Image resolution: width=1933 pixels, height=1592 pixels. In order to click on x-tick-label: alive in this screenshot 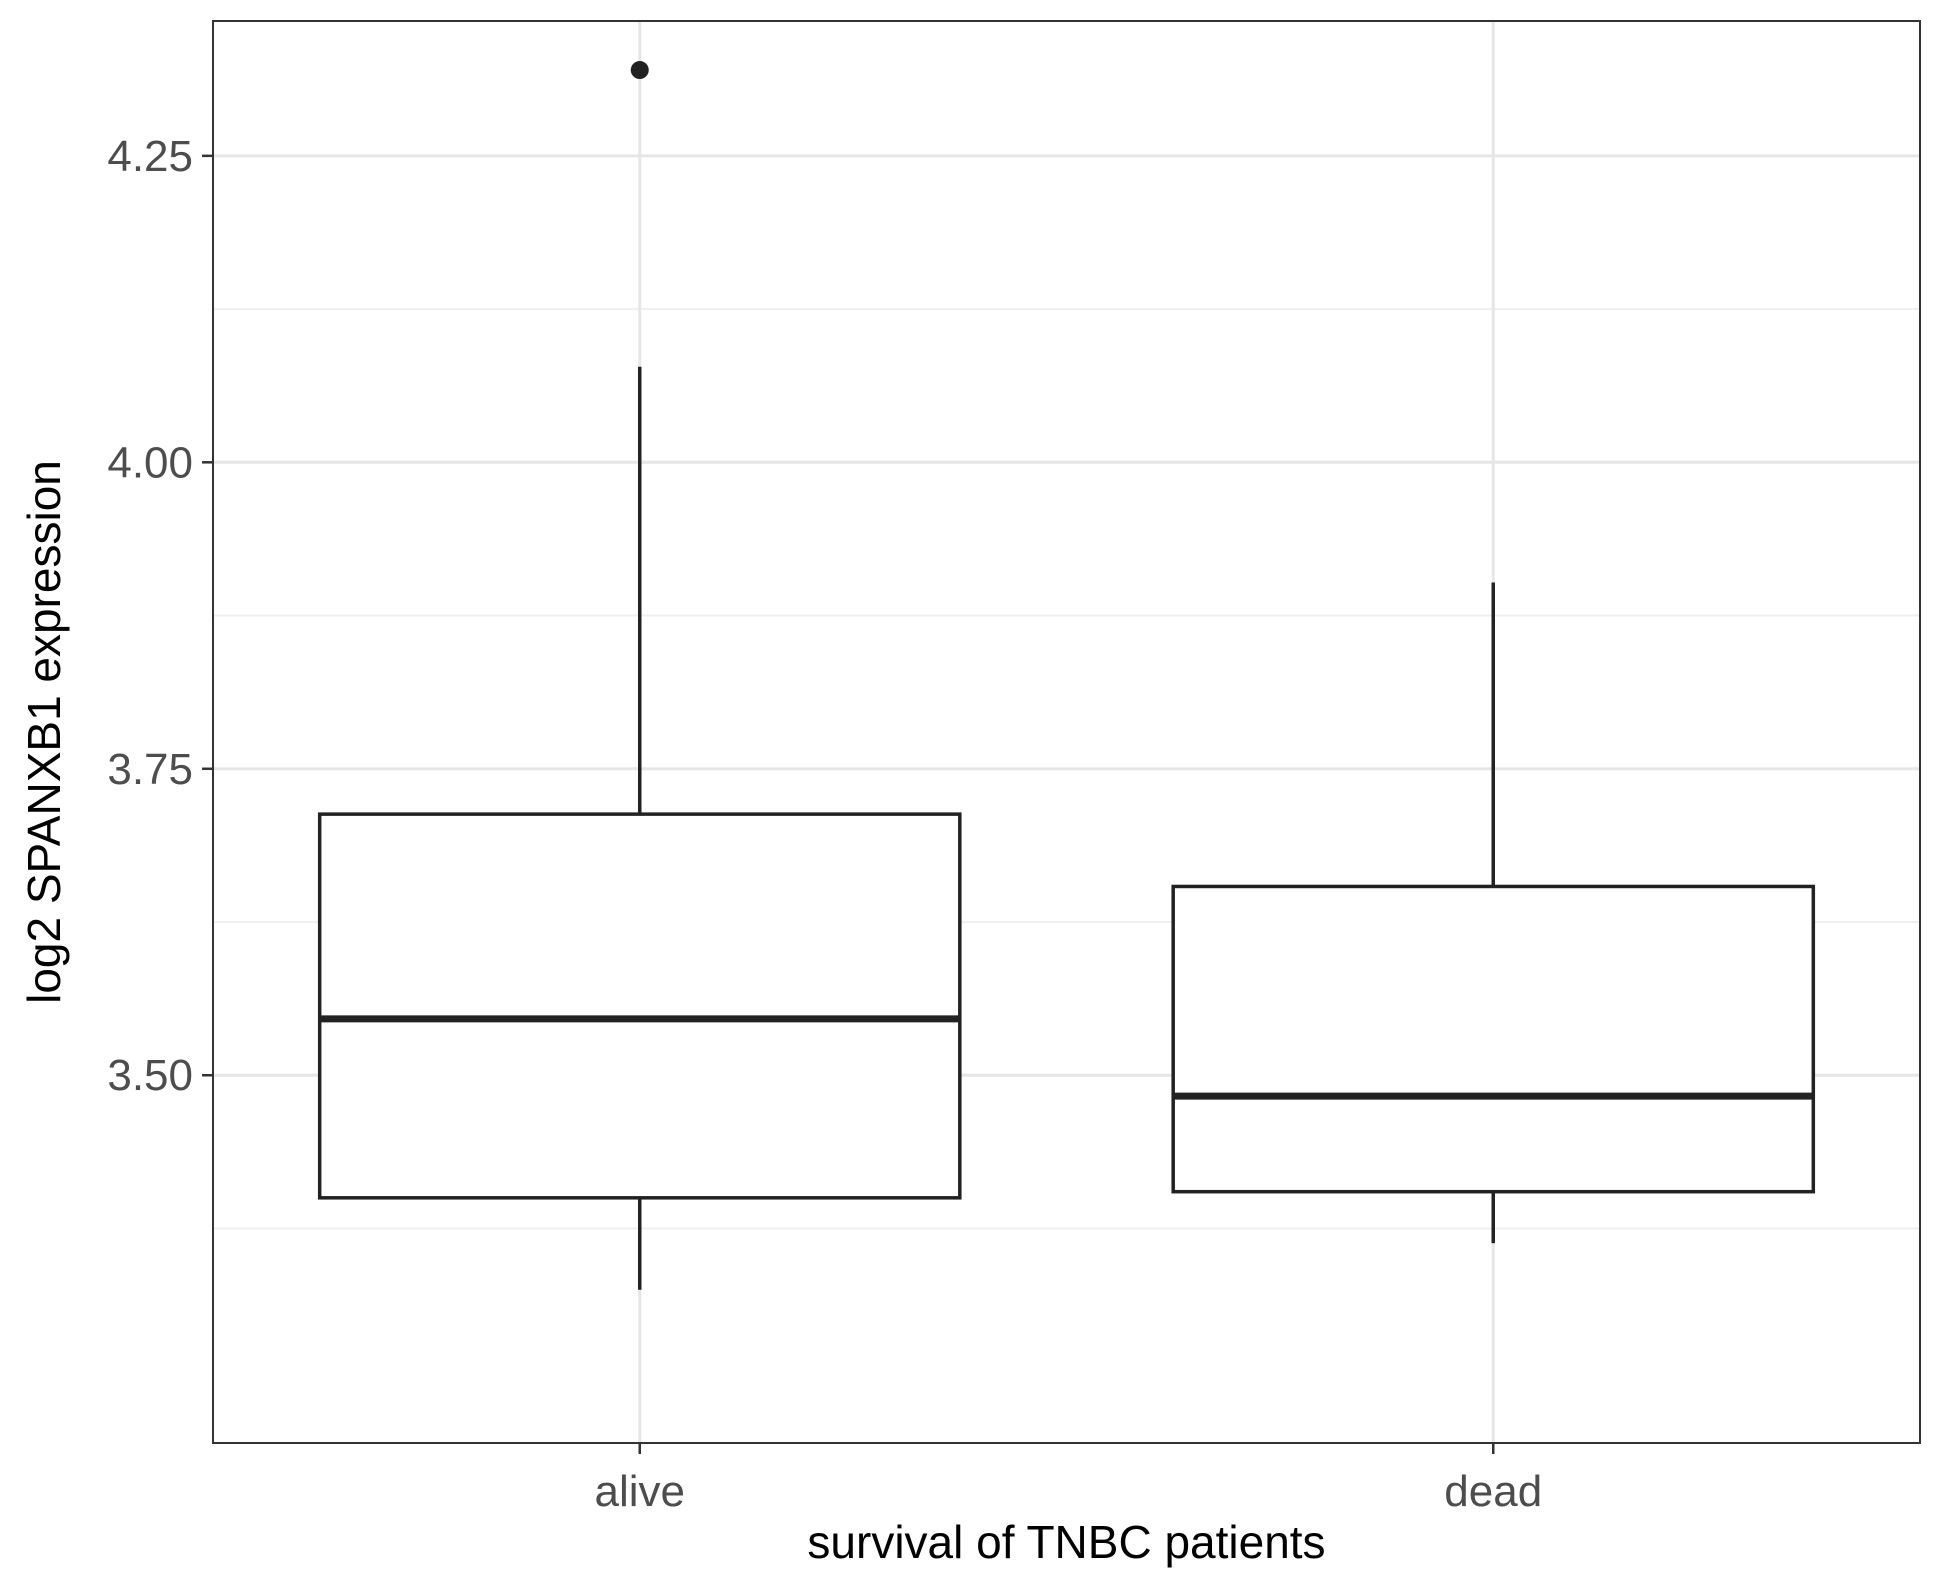, I will do `click(640, 1491)`.